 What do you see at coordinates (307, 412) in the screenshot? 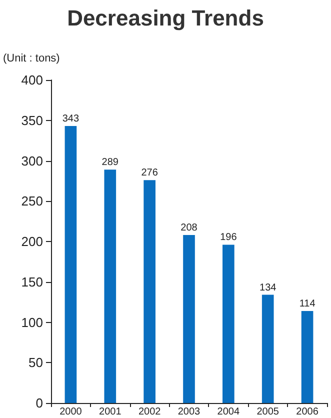
I see `x-tick-label: 2006` at bounding box center [307, 412].